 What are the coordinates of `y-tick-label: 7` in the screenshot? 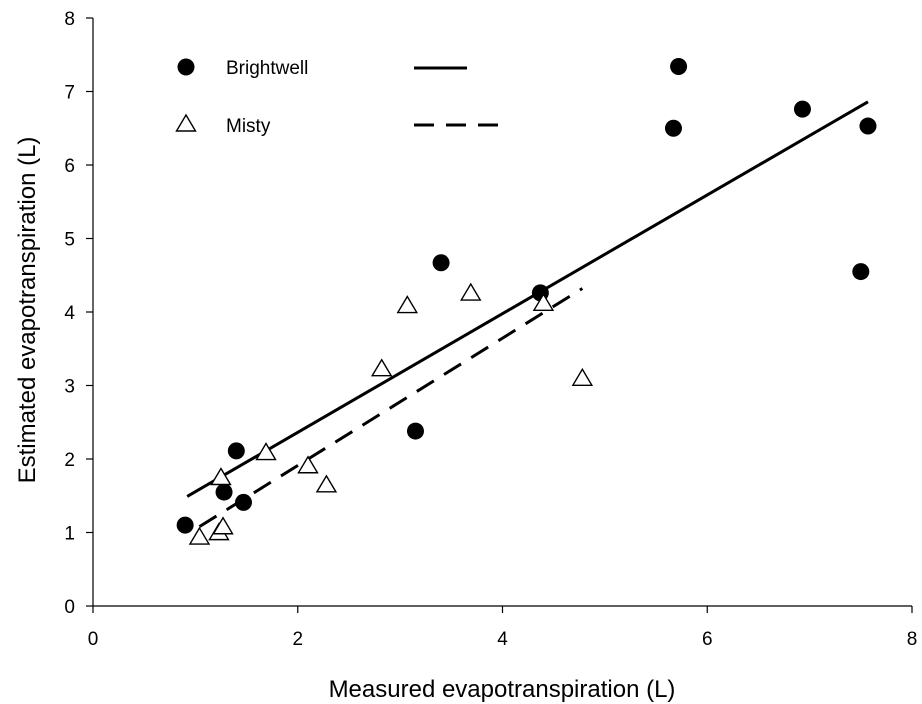 It's located at (69, 93).